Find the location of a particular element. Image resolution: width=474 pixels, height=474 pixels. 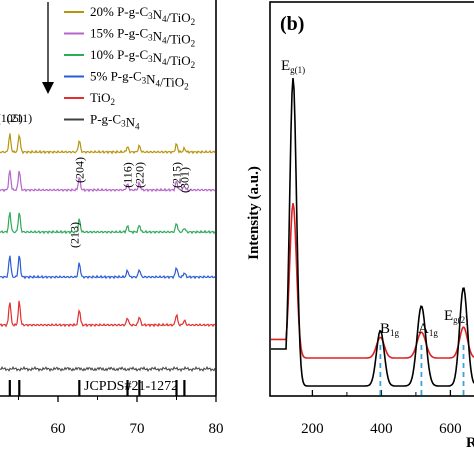

legend-label: 15% P-g-C3N4/TiO2 is located at coordinates (142, 37).